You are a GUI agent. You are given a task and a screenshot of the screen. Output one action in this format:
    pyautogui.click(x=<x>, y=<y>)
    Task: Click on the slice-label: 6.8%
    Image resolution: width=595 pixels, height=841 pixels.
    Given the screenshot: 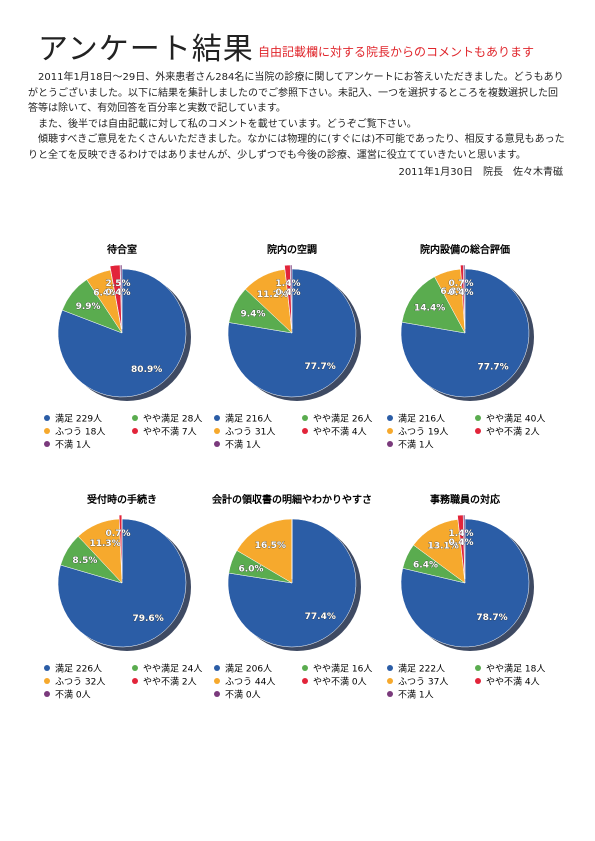 What is the action you would take?
    pyautogui.click(x=452, y=292)
    